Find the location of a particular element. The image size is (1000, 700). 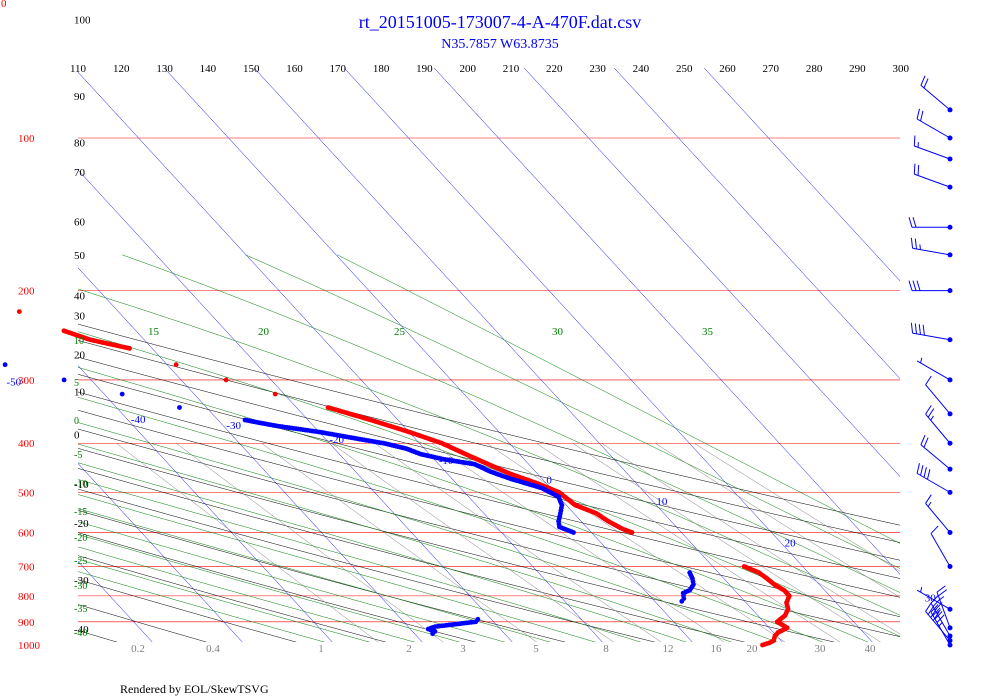

pressure-tick-label: 800 is located at coordinates (26, 597).